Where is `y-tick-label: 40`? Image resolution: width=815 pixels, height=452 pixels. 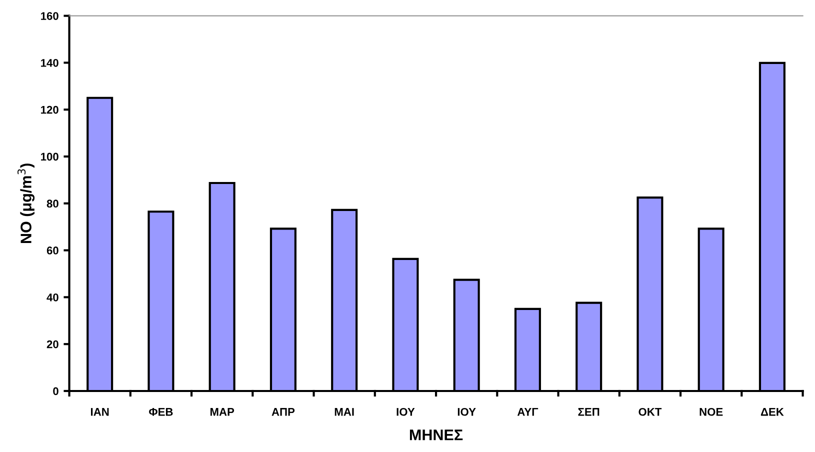
y-tick-label: 40 is located at coordinates (52, 297).